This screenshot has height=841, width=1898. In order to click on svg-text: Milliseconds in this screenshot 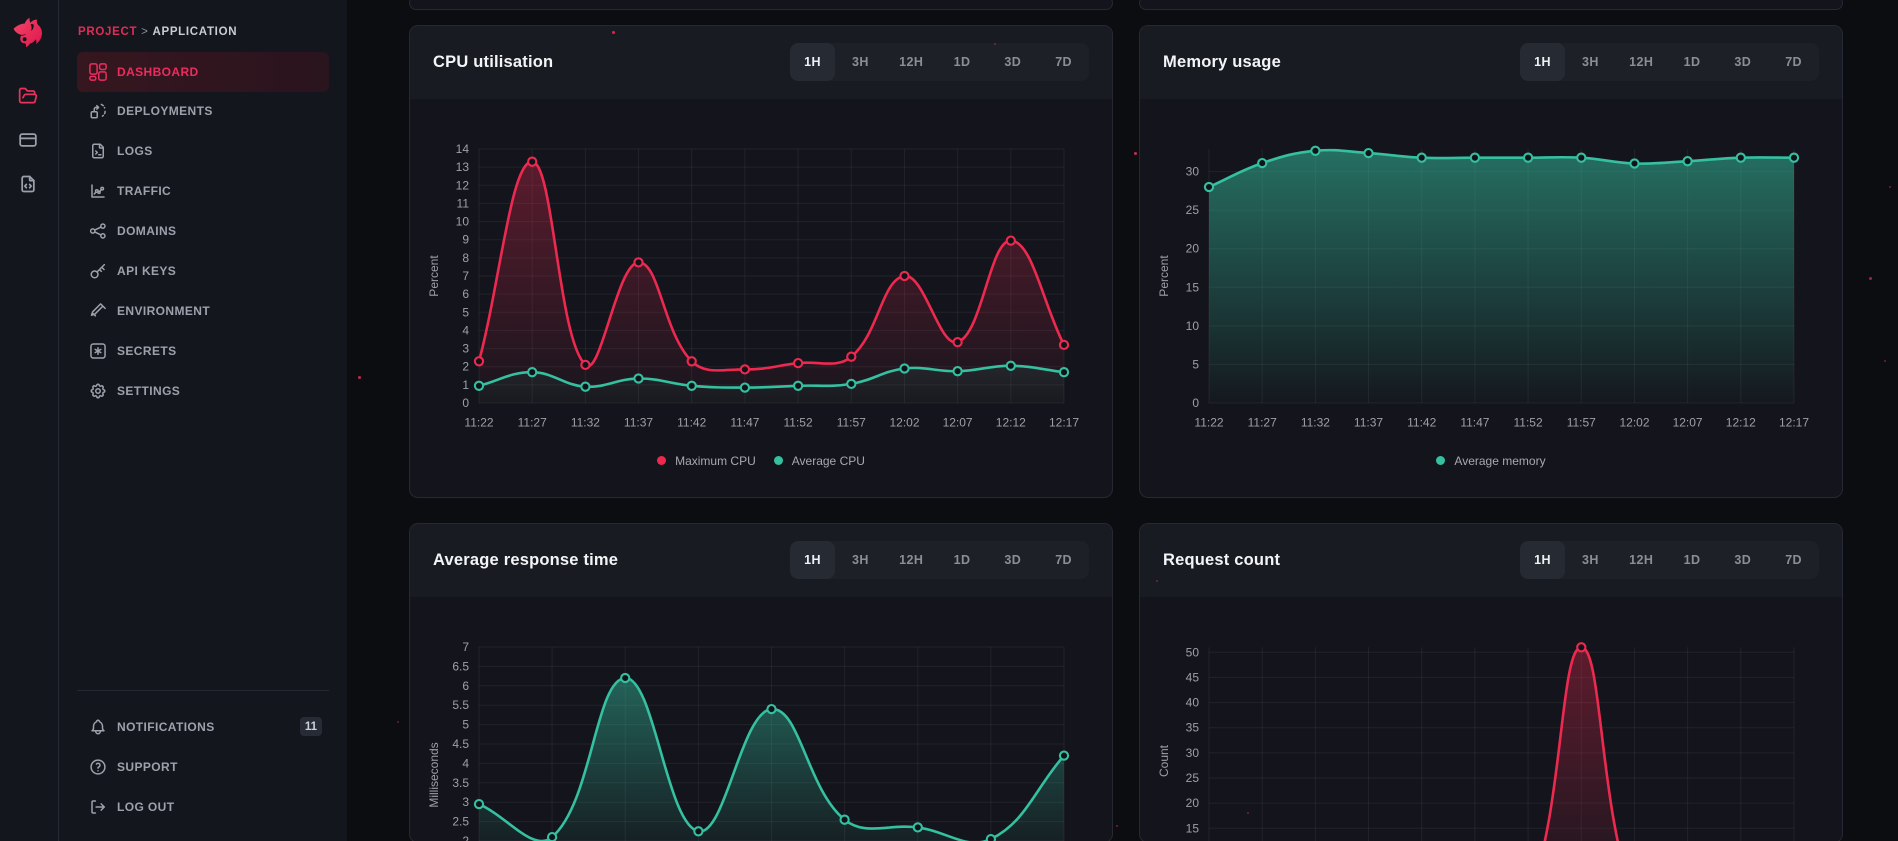, I will do `click(434, 774)`.